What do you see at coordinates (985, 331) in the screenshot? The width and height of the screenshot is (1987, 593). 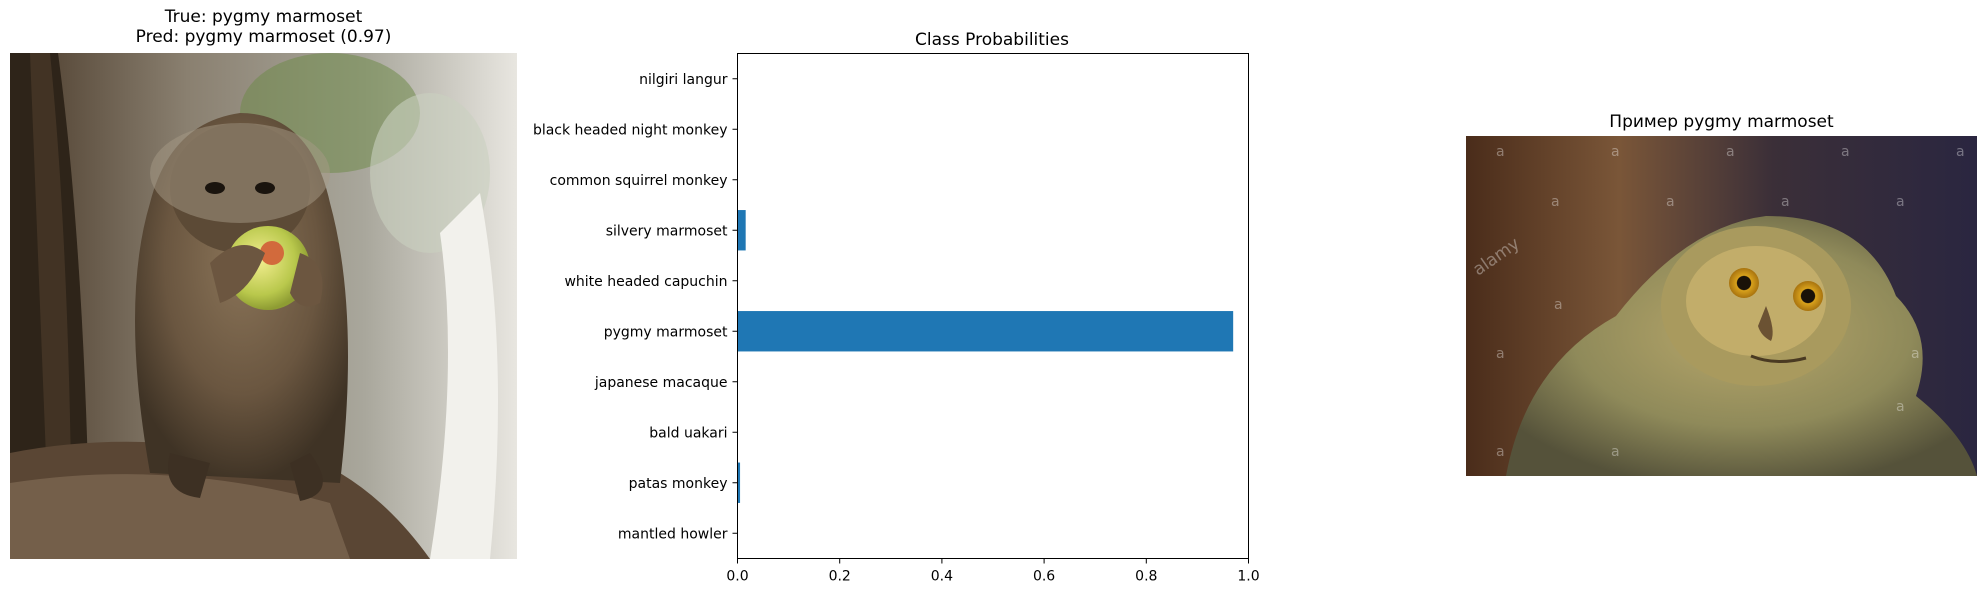 I see `bar-pygmy-marmoset` at bounding box center [985, 331].